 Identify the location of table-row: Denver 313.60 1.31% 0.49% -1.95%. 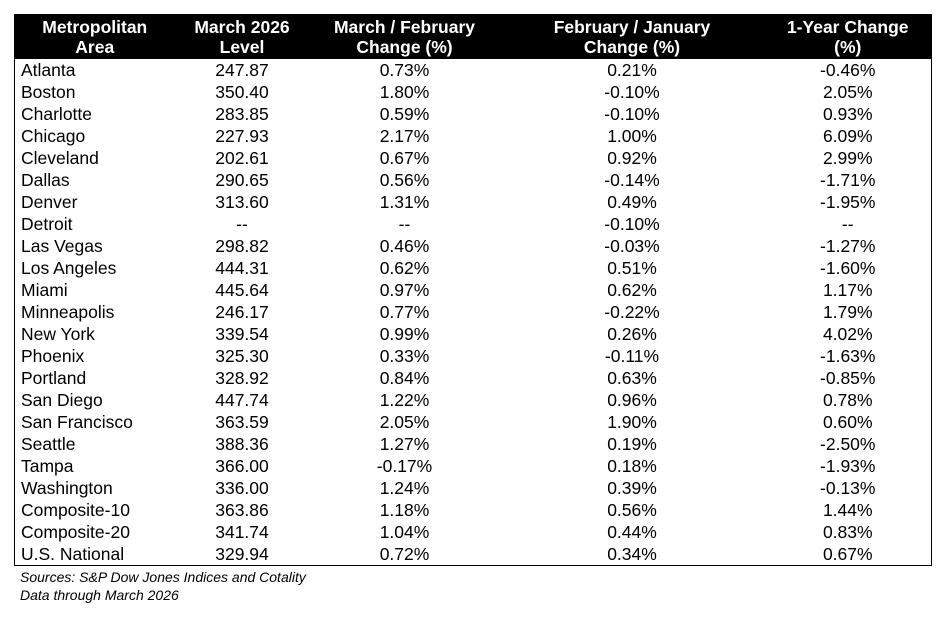
(473, 202).